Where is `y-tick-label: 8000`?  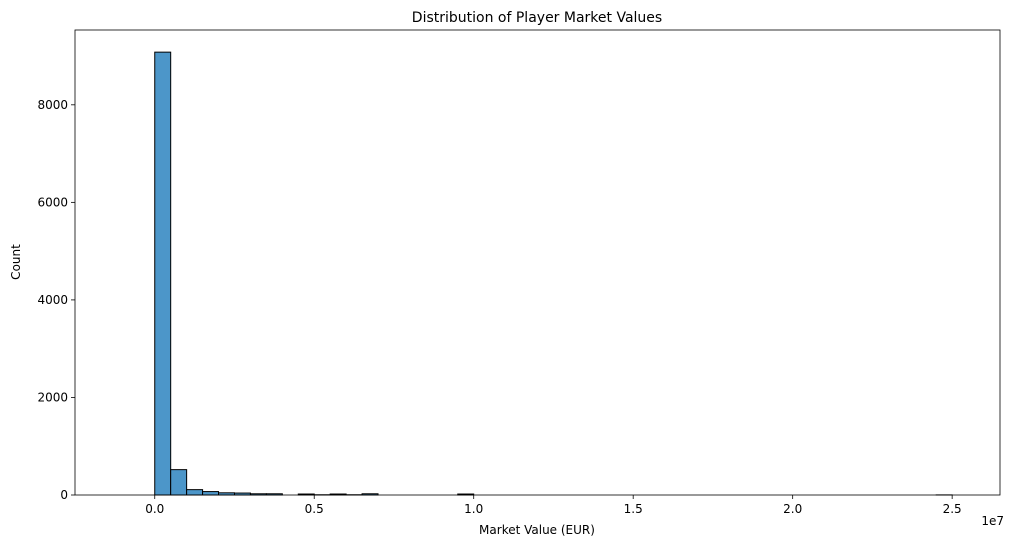 y-tick-label: 8000 is located at coordinates (52, 105).